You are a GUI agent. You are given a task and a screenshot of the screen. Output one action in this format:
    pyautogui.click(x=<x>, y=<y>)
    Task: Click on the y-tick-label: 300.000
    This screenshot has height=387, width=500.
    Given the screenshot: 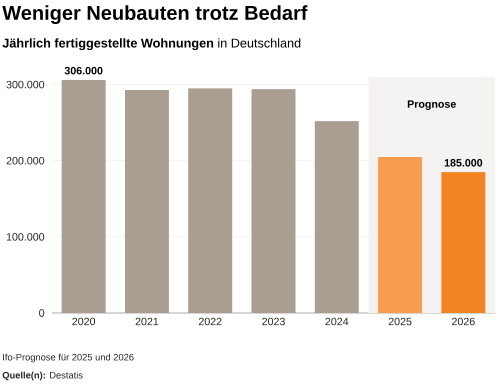 What is the action you would take?
    pyautogui.click(x=25, y=84)
    